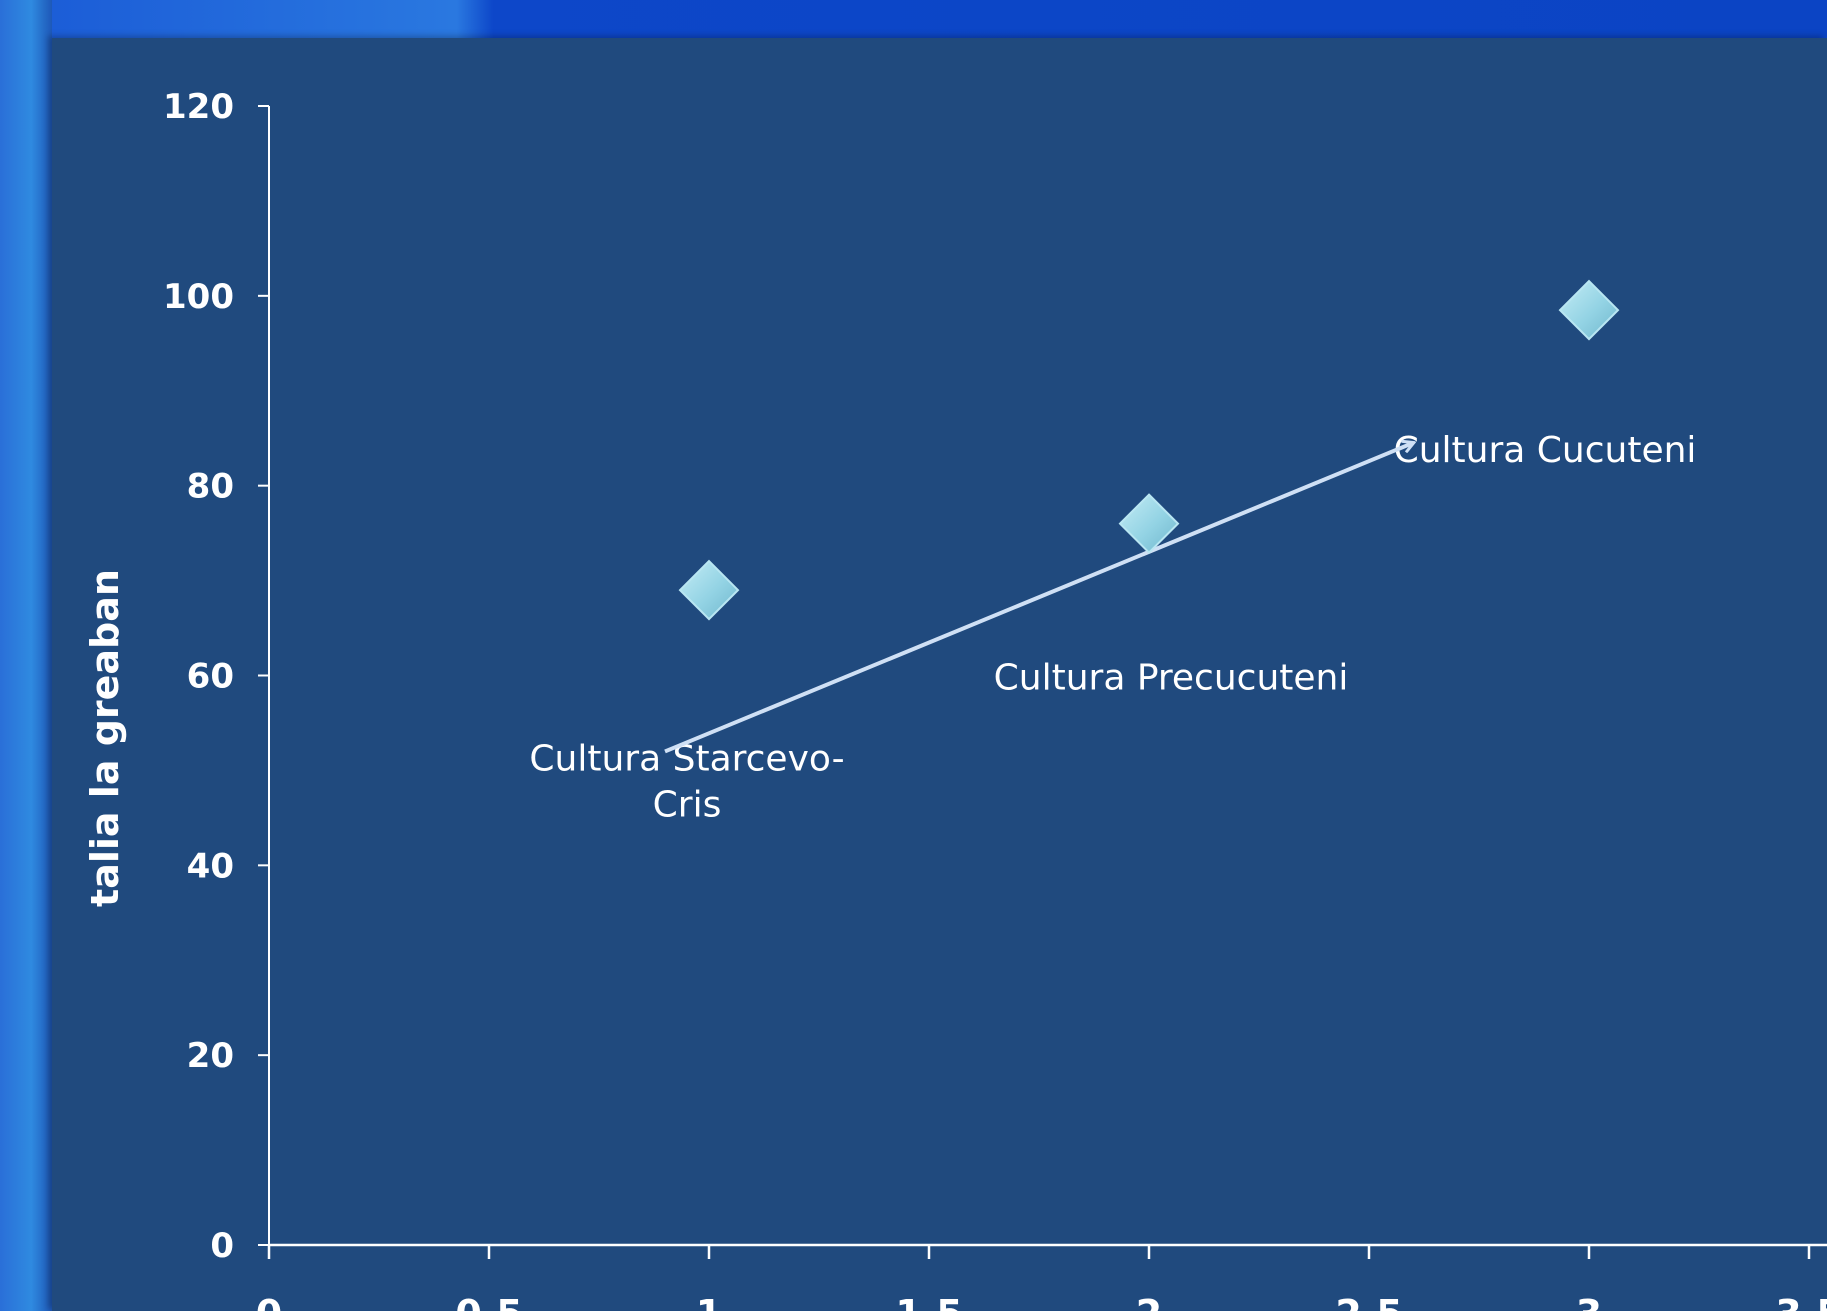  I want to click on y-tick-label: 0, so click(222, 1246).